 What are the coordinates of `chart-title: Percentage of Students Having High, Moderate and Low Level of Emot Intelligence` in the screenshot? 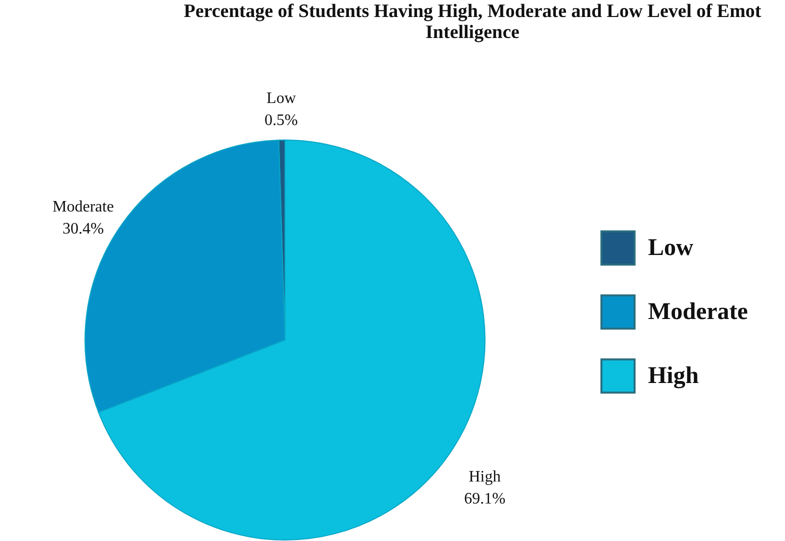 It's located at (473, 22).